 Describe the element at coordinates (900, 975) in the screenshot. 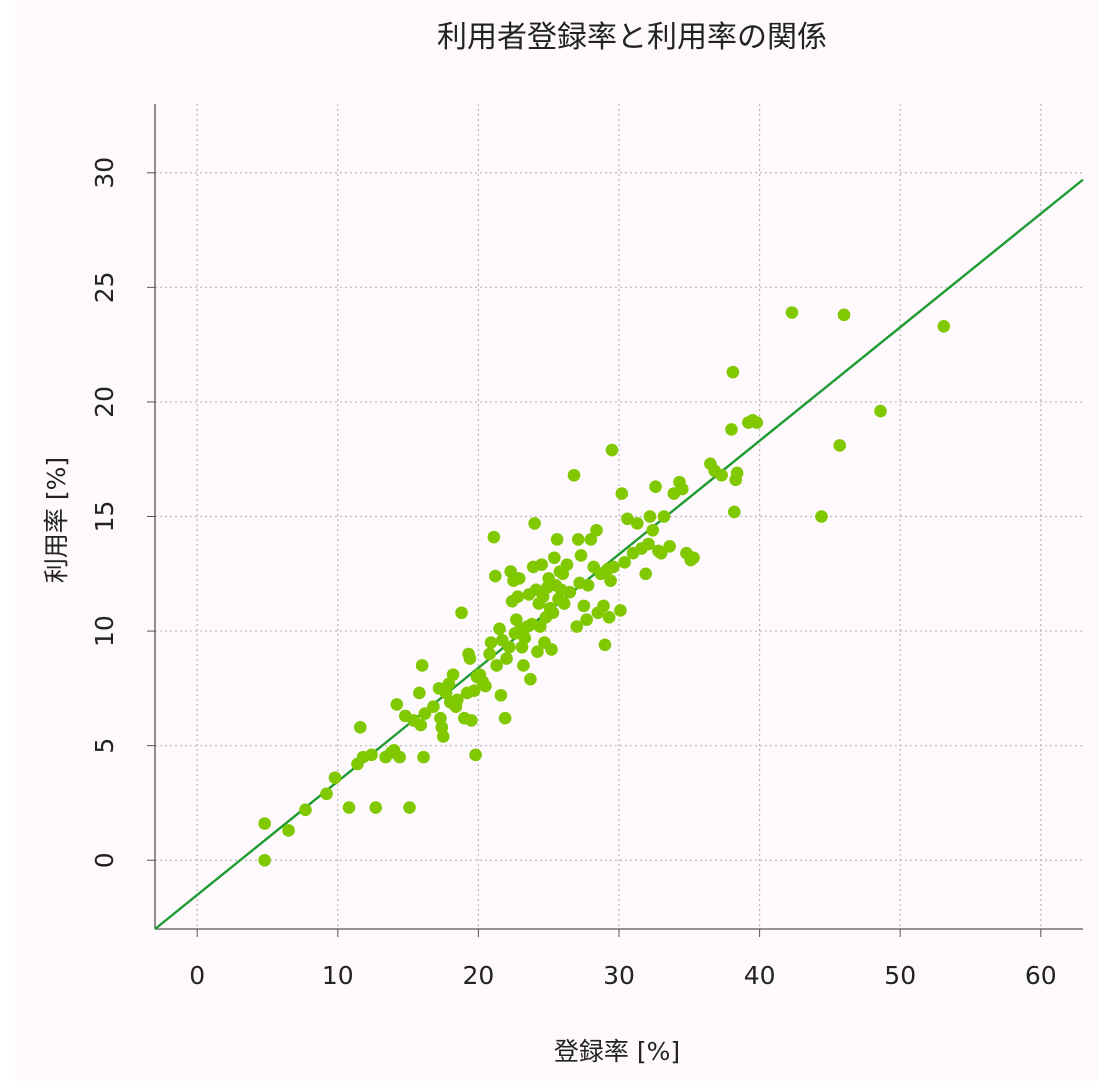

I see `x-tick-label: 50` at that location.